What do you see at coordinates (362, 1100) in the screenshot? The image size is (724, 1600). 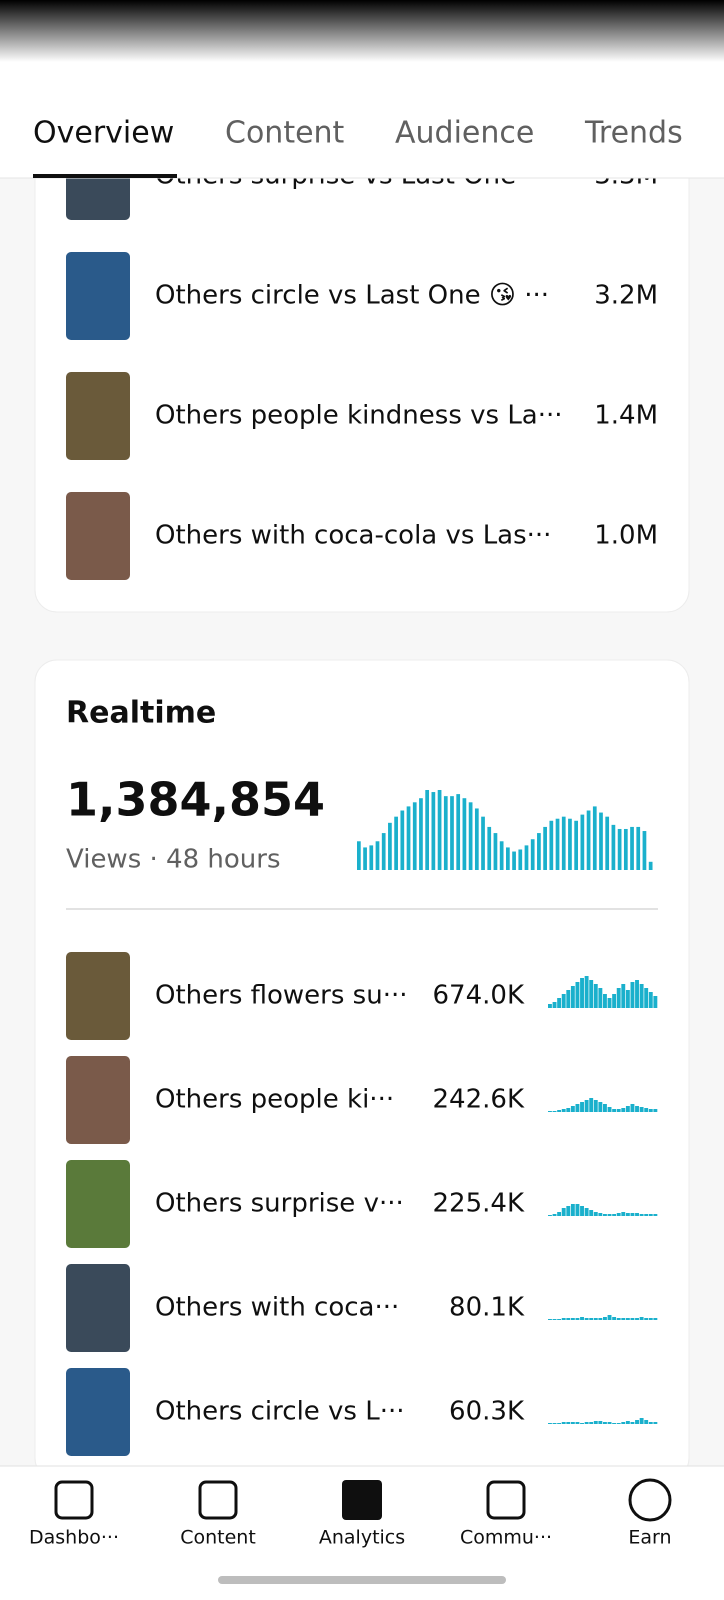 I see `realtime-row: Others people ki··· 242.6K` at bounding box center [362, 1100].